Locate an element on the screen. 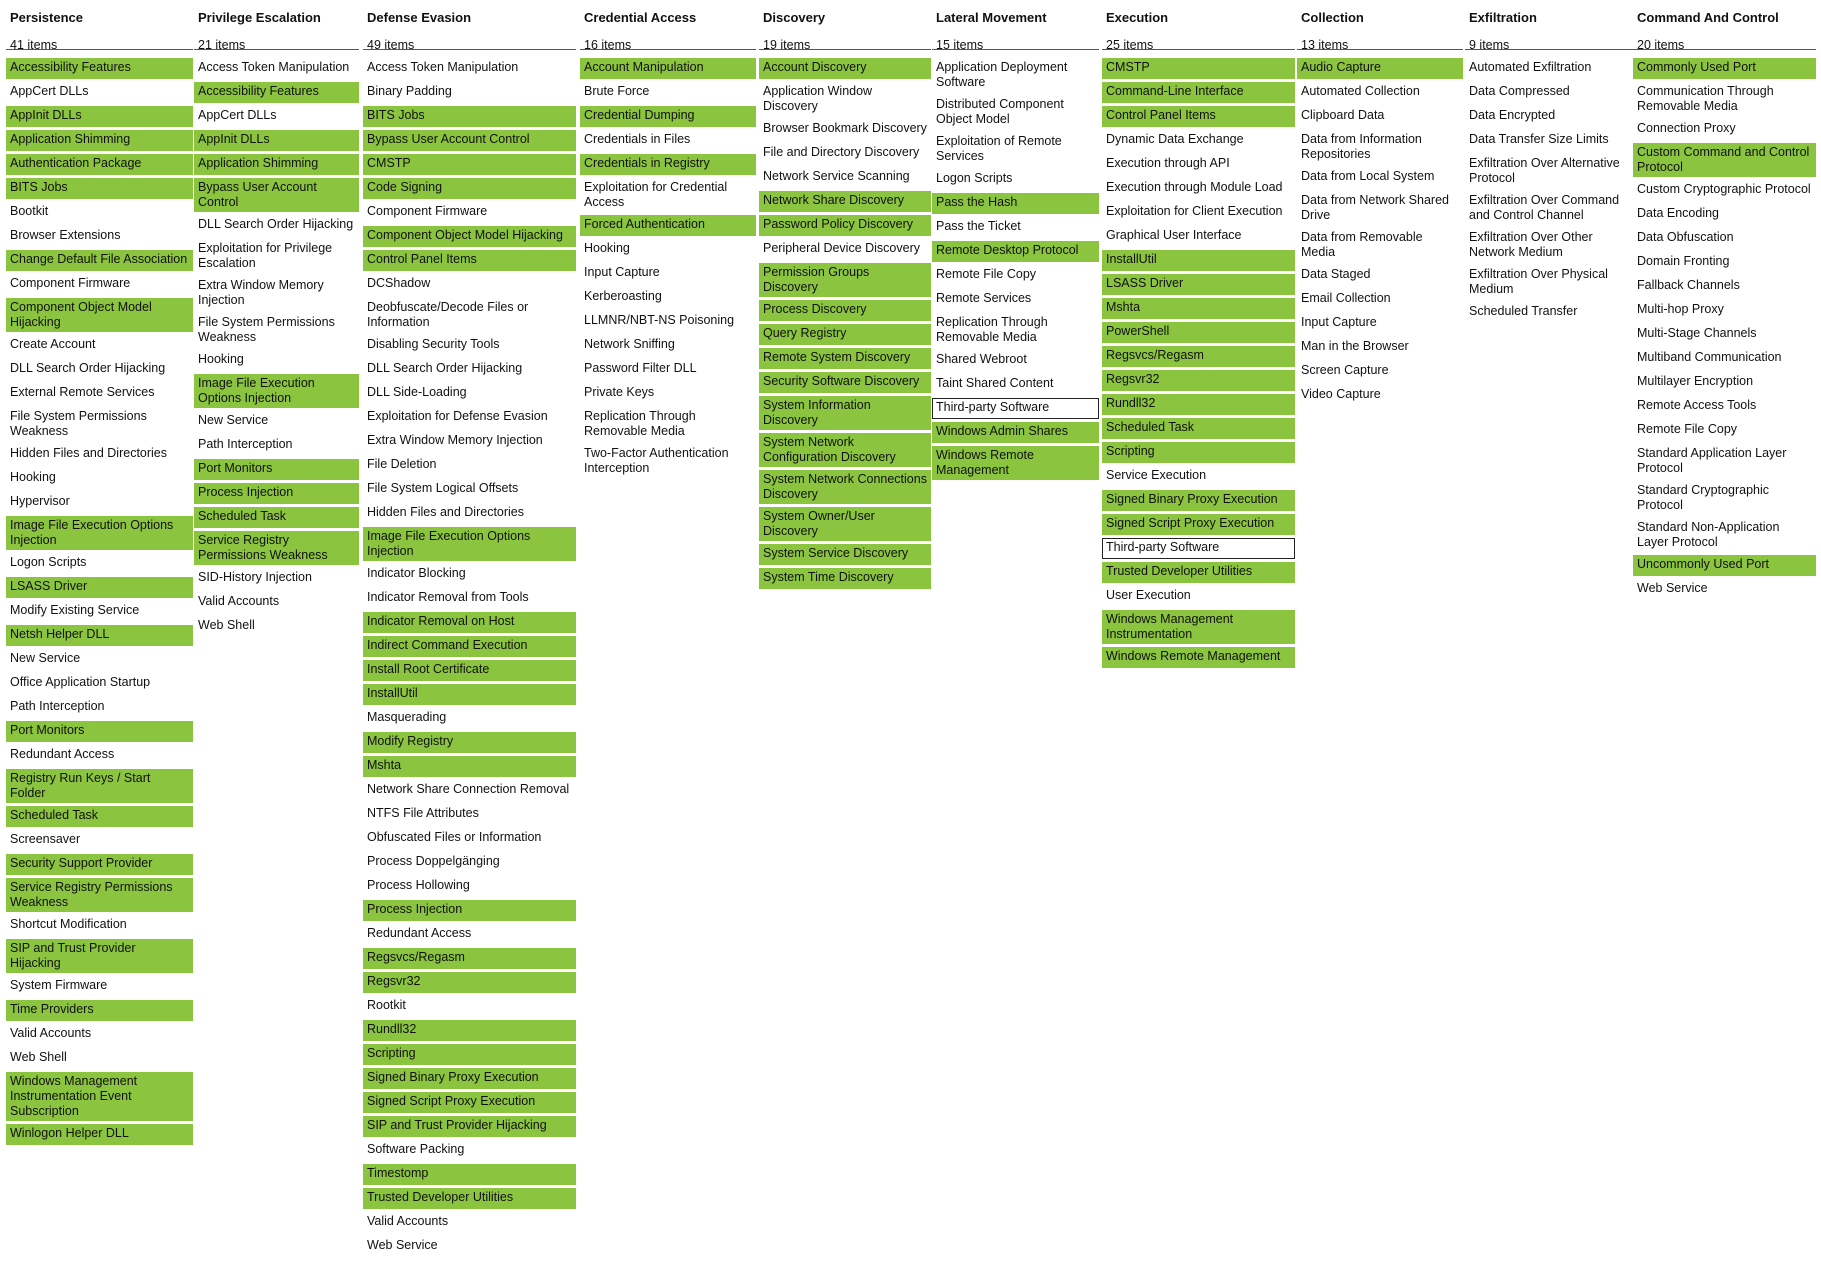 Image resolution: width=1821 pixels, height=1275 pixels. technique-cell: Private Keys is located at coordinates (619, 392).